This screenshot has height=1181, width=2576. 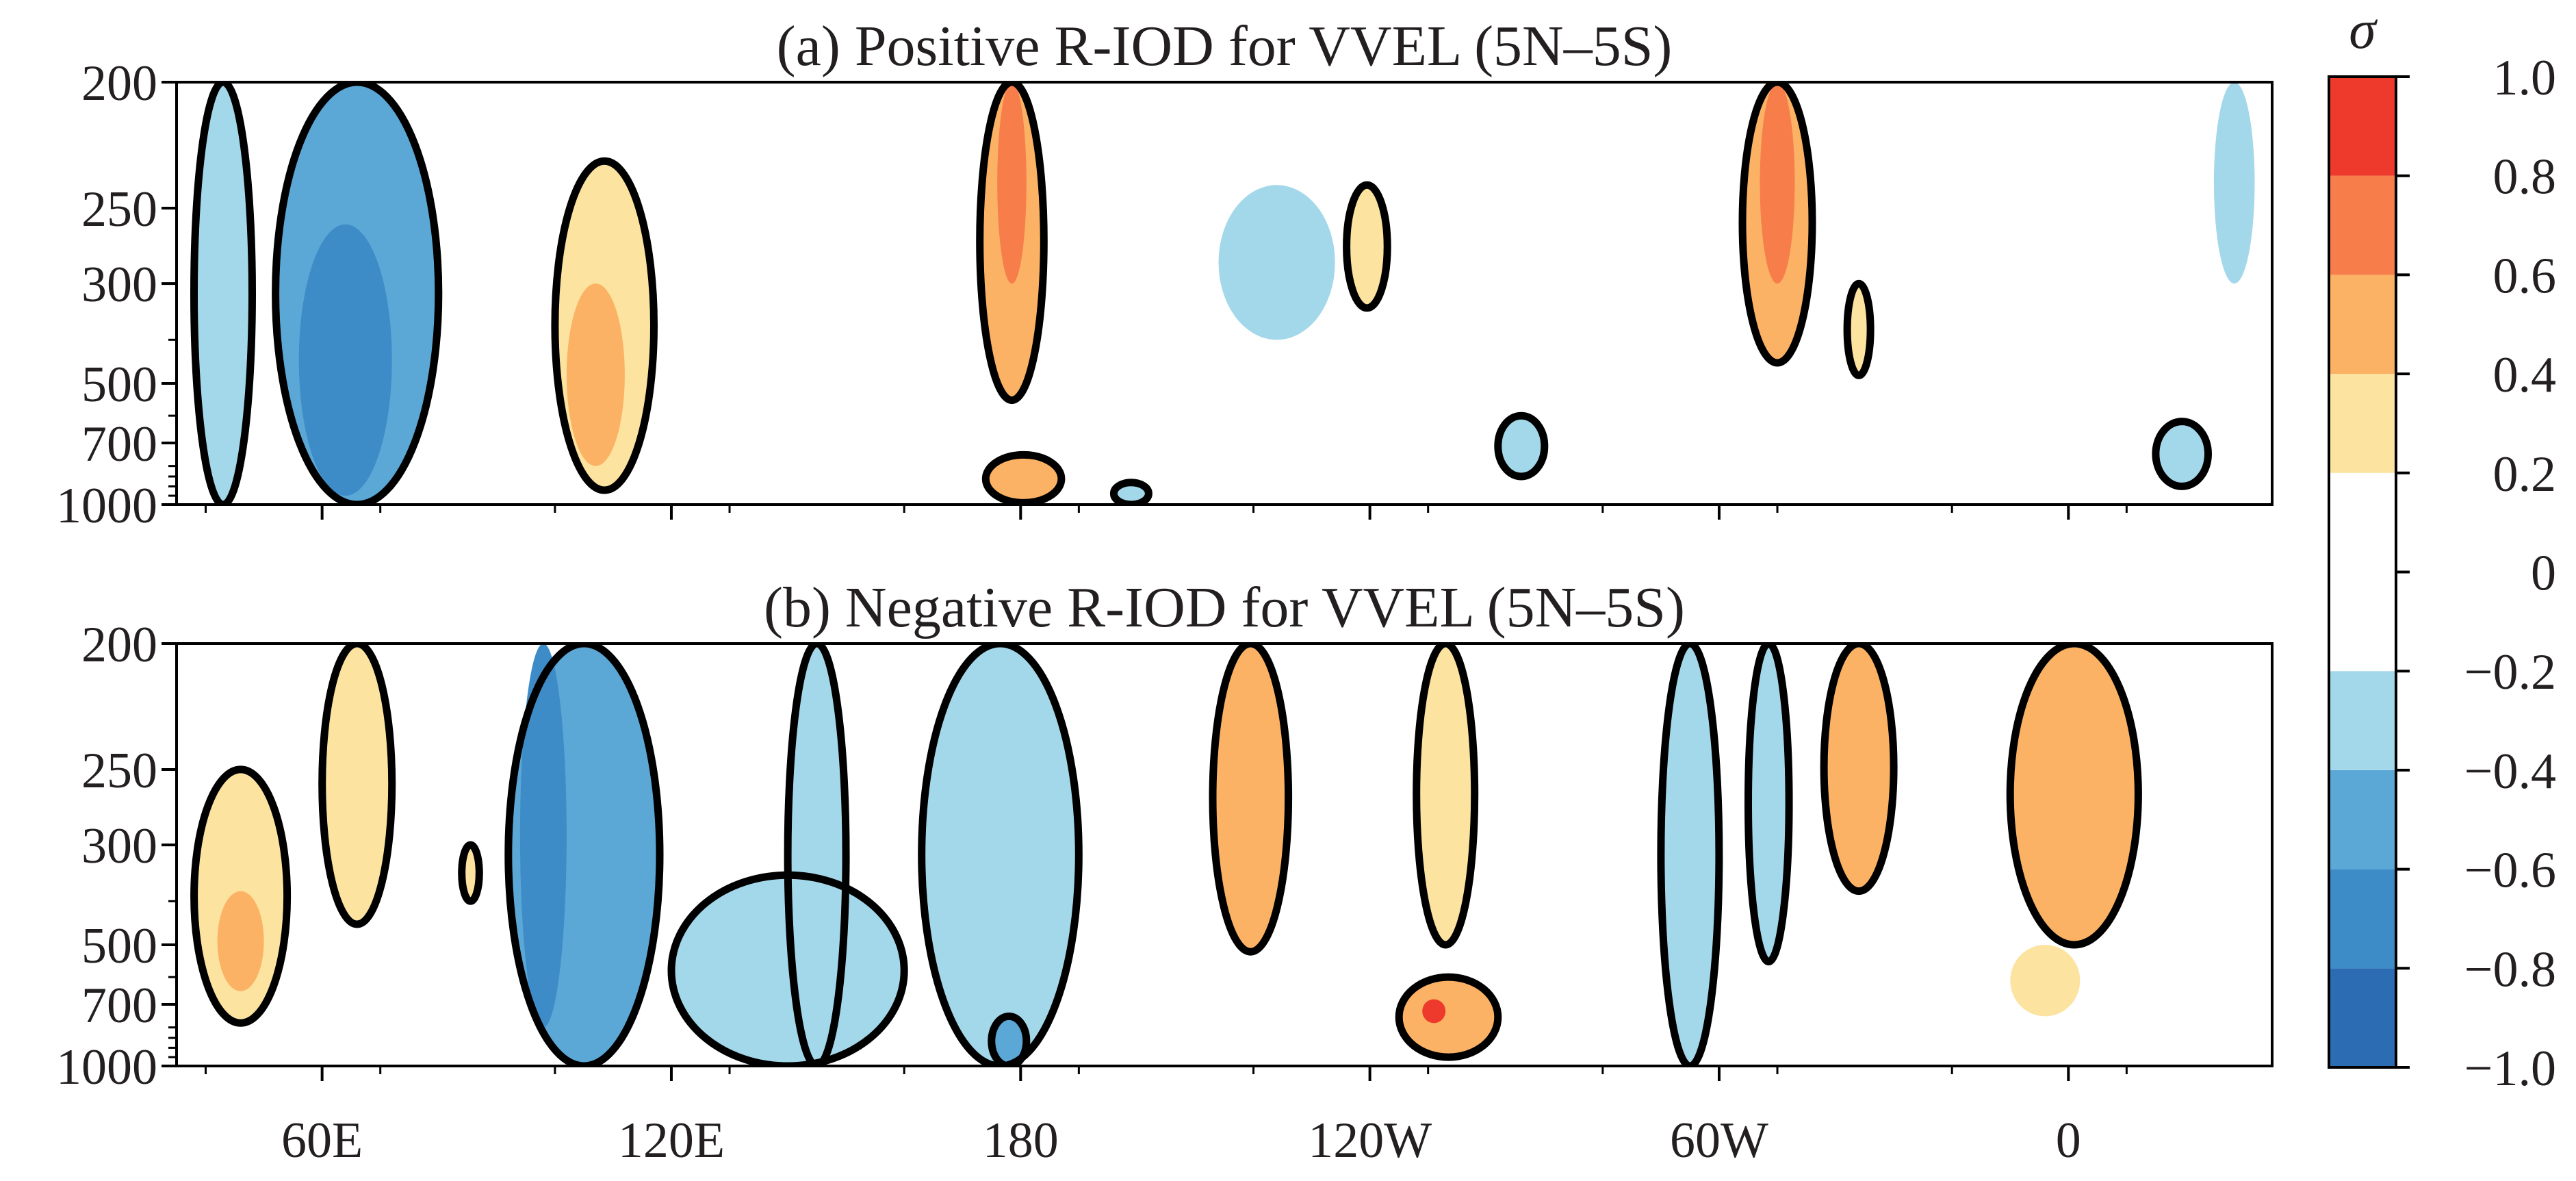 I want to click on colorbar-bins, so click(x=2362, y=572).